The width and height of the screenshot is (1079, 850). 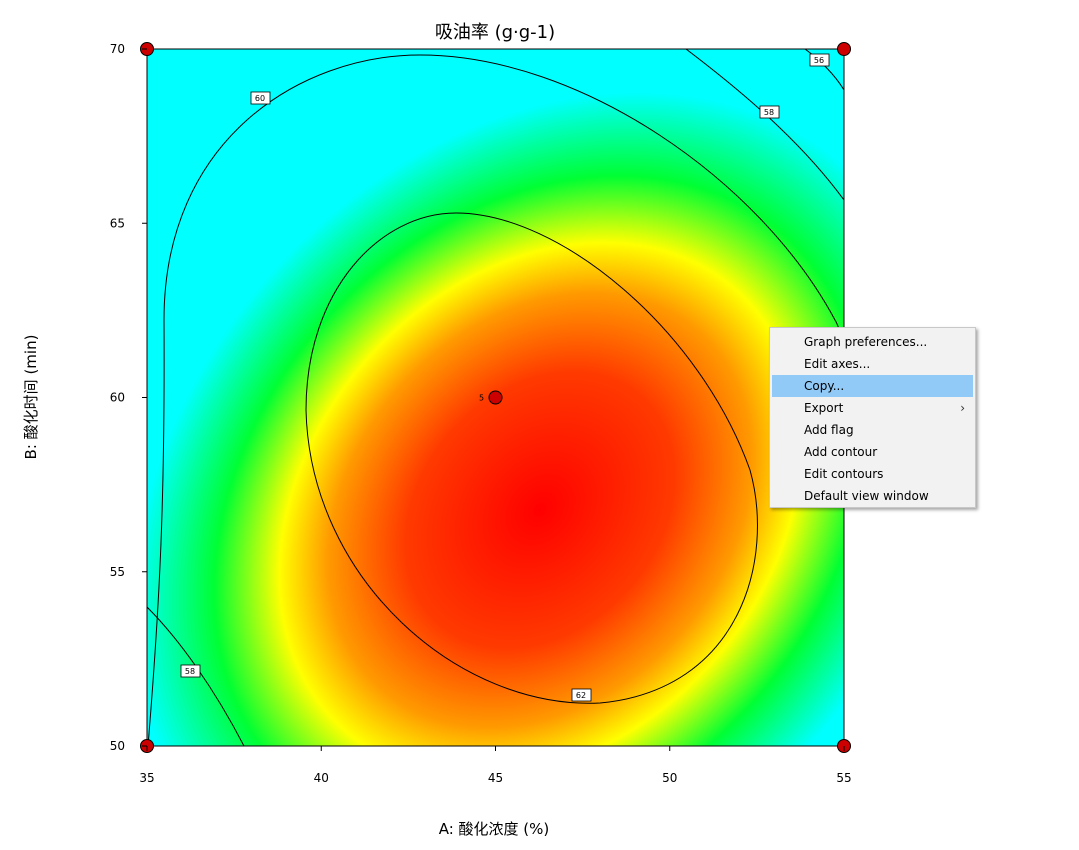 I want to click on y-tick-label: 50, so click(x=117, y=746).